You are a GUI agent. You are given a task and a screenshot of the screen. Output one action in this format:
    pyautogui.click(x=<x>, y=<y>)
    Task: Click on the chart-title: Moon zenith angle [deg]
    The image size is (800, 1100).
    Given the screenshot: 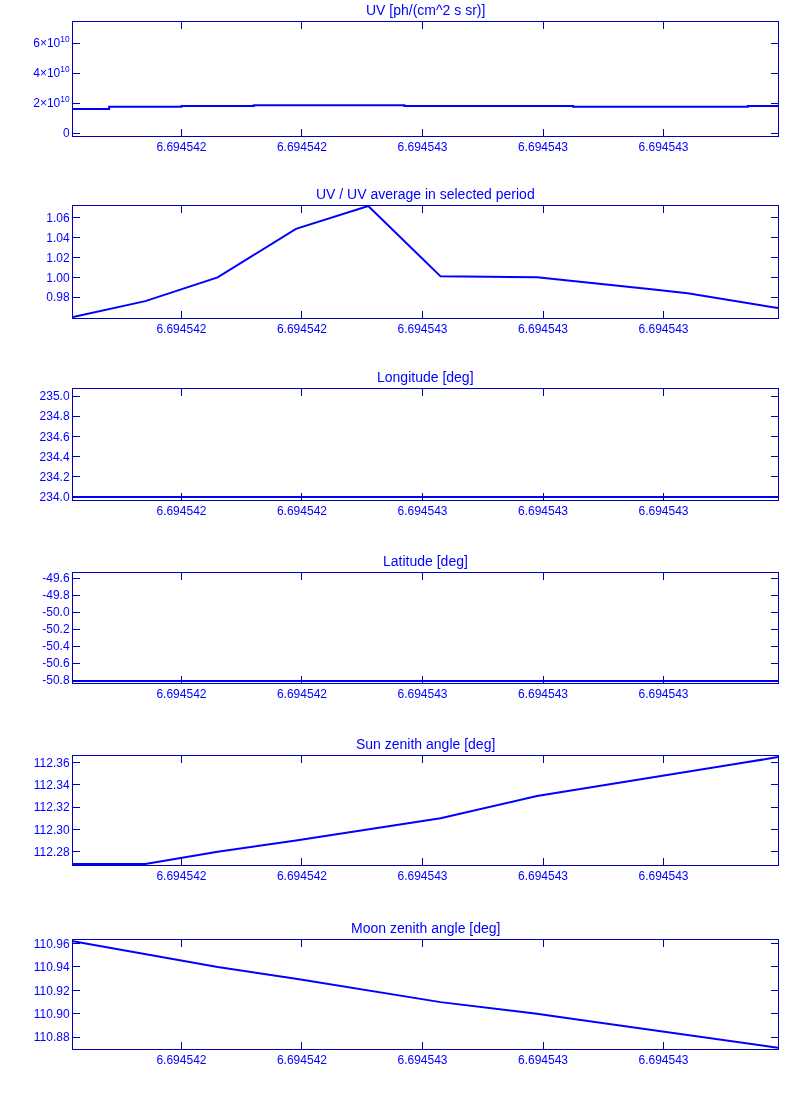 What is the action you would take?
    pyautogui.click(x=426, y=928)
    